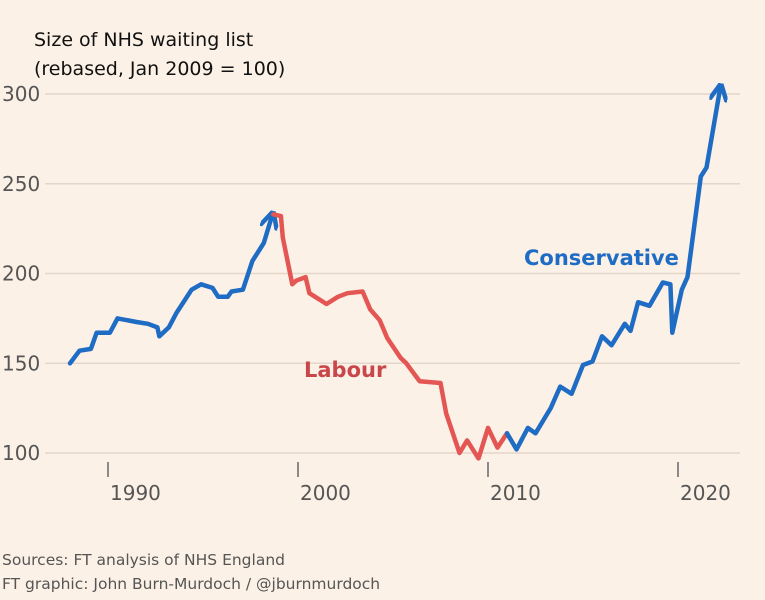  I want to click on x-tick-label: 2010, so click(515, 493).